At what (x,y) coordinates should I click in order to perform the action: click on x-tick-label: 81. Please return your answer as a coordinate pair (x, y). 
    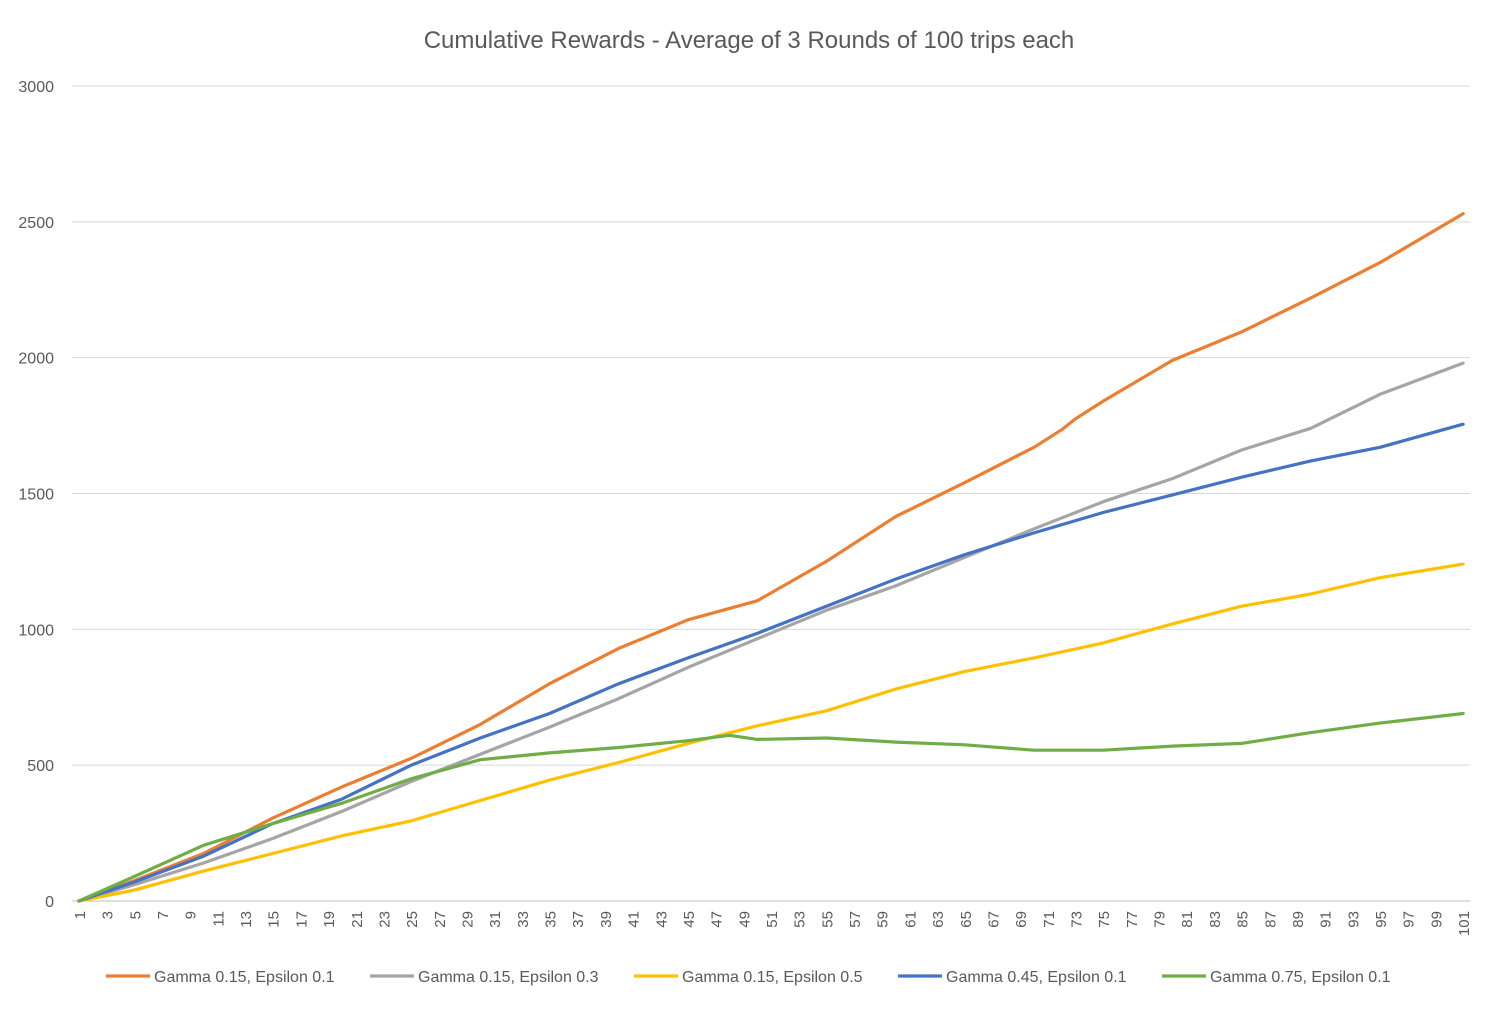
    Looking at the image, I should click on (1187, 919).